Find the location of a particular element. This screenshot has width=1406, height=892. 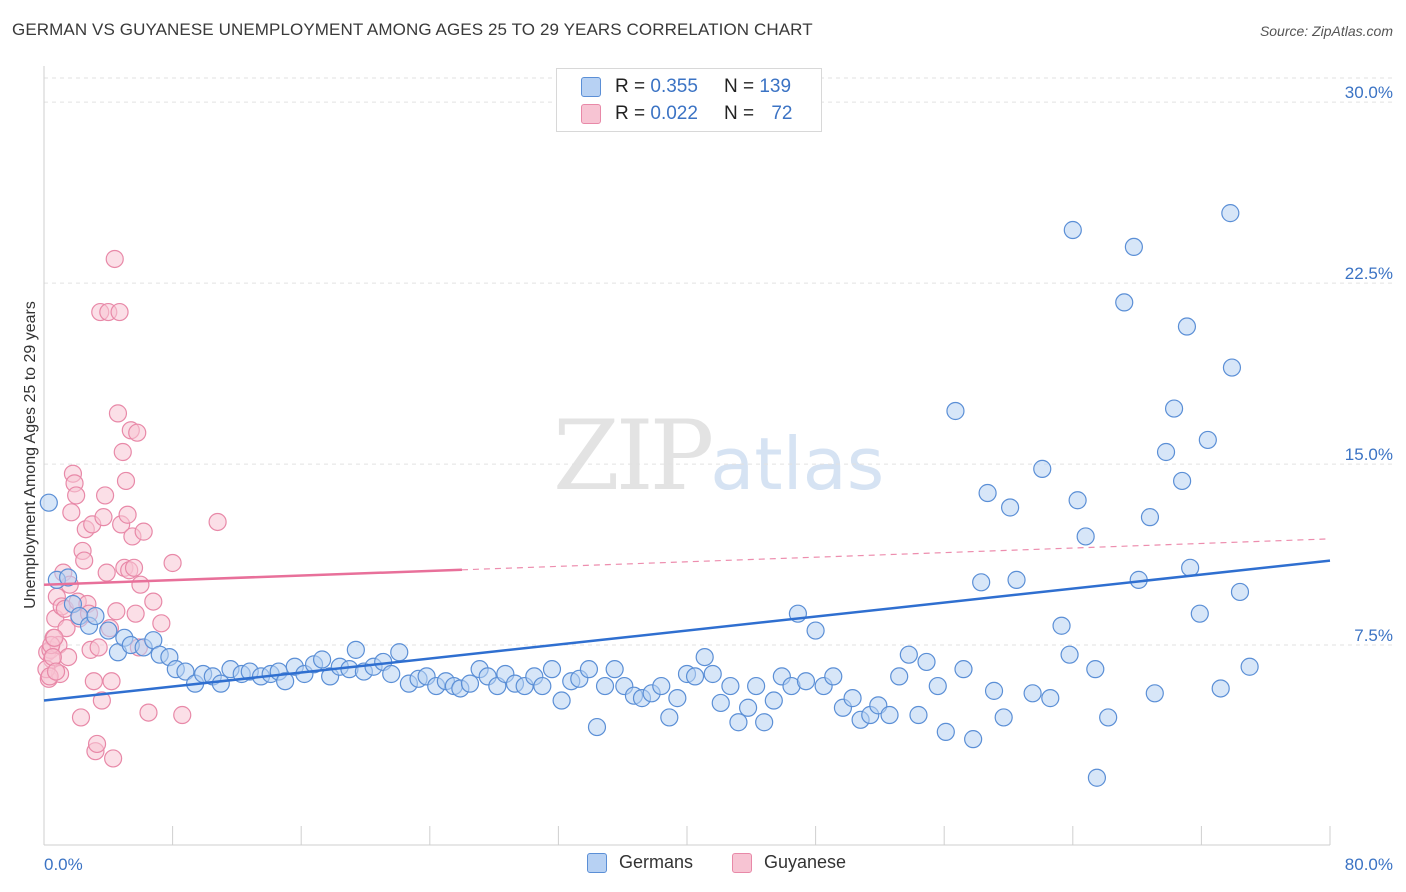

guyanese-trend-line is located at coordinates (252, 577).